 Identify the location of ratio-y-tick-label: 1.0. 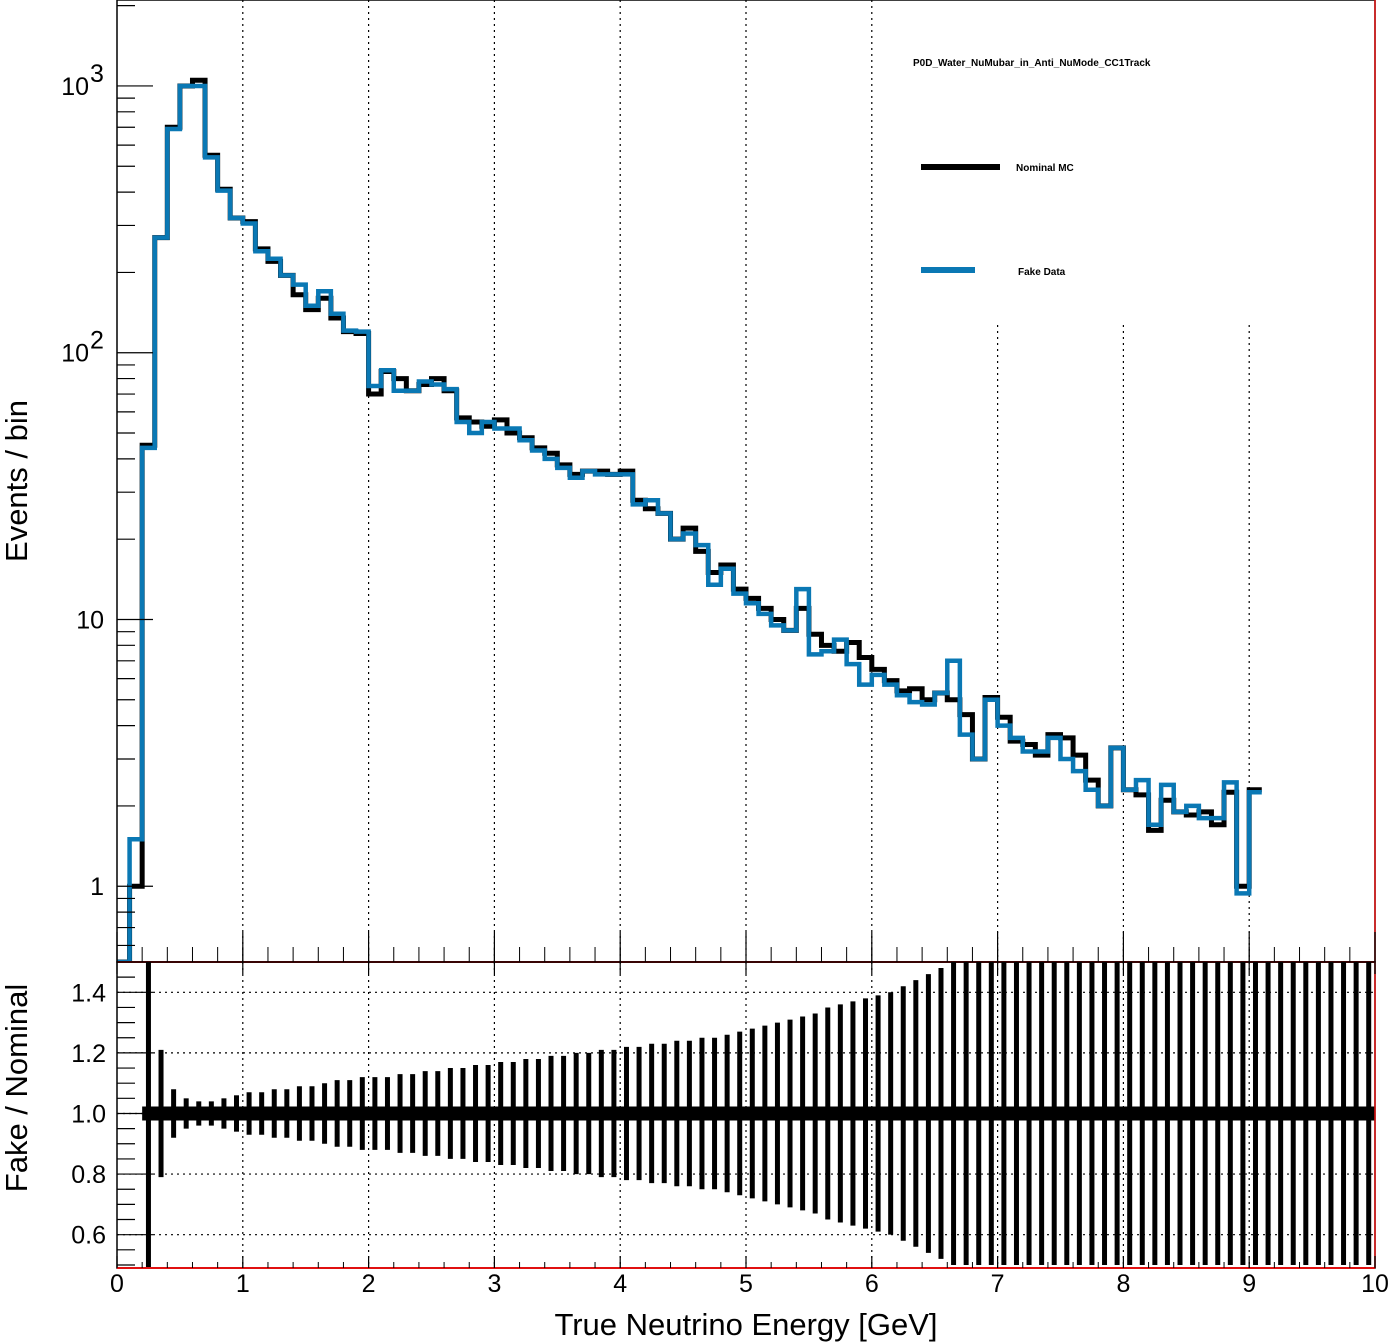
(88, 1114).